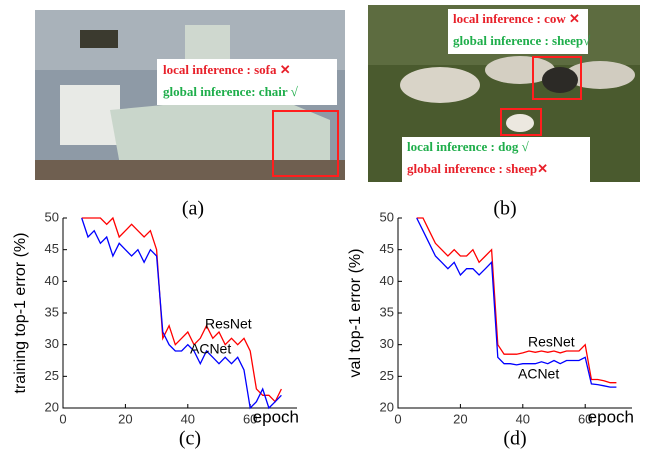 The width and height of the screenshot is (652, 459). What do you see at coordinates (190, 439) in the screenshot?
I see `caption: (c)` at bounding box center [190, 439].